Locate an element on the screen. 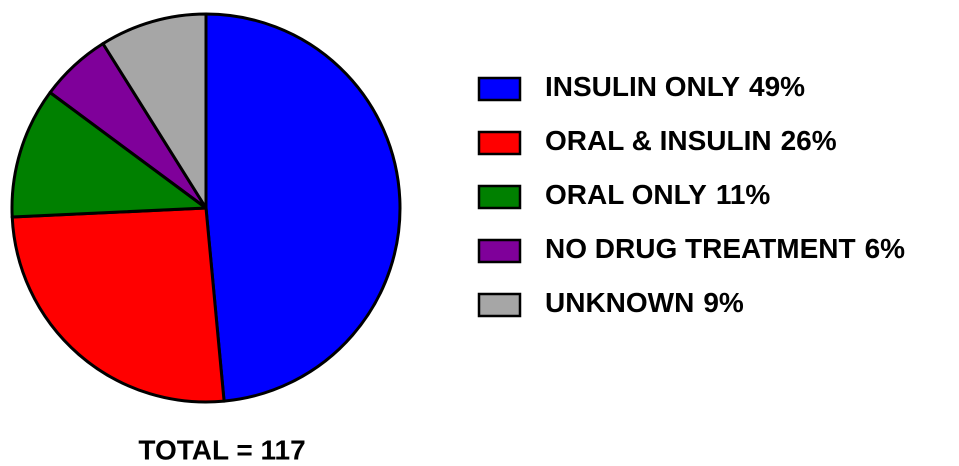 This screenshot has width=959, height=466. legend-category: ORAL & INSULIN is located at coordinates (658, 140).